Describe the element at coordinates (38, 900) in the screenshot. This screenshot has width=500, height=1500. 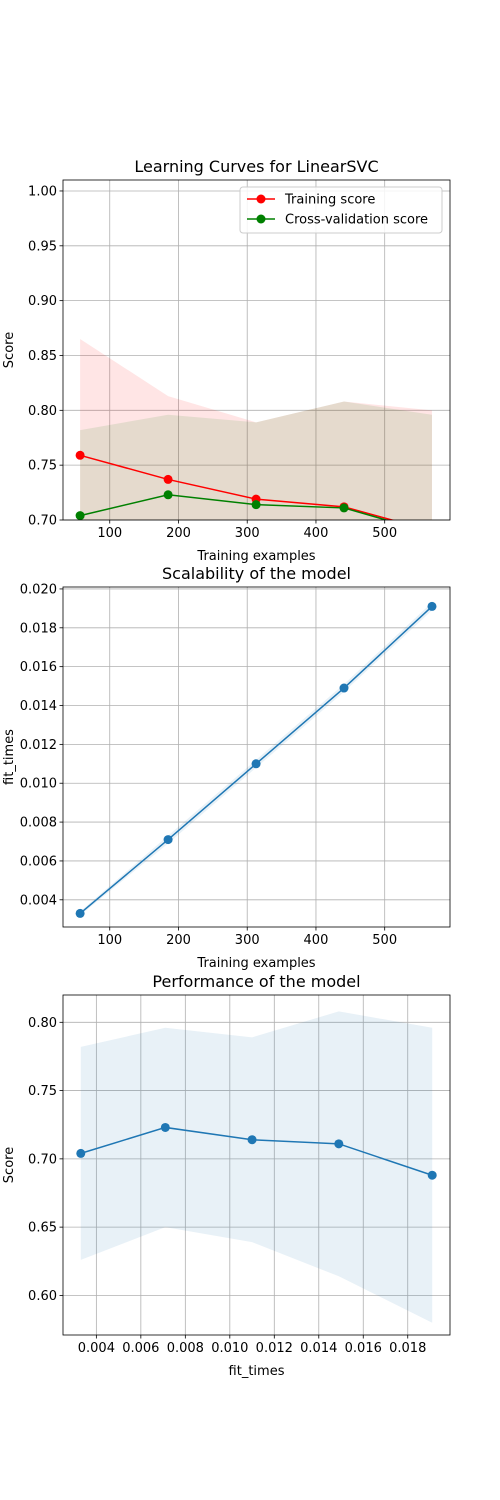
I see `y-tick-label: 0.004` at that location.